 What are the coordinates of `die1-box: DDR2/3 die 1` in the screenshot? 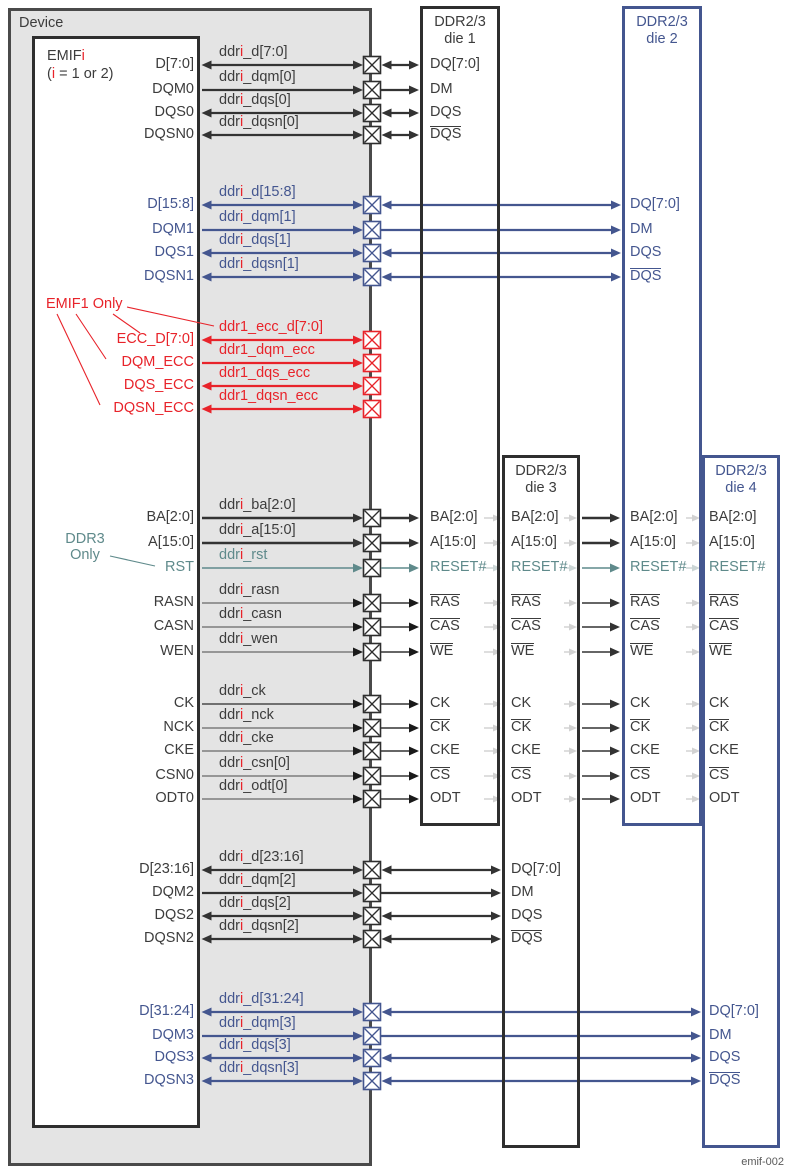 It's located at (460, 416).